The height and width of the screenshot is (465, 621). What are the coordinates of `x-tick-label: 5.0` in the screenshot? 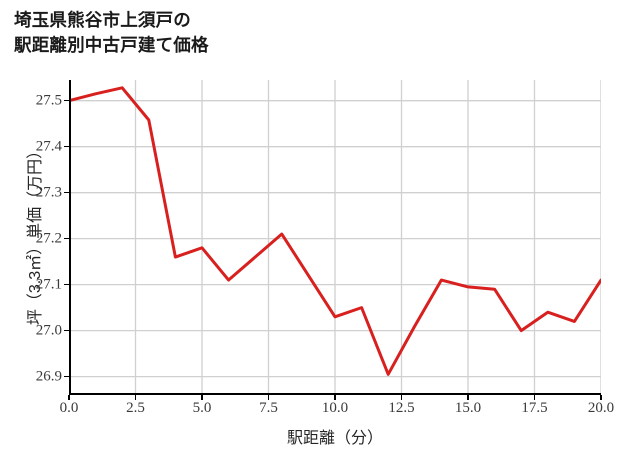 It's located at (202, 408).